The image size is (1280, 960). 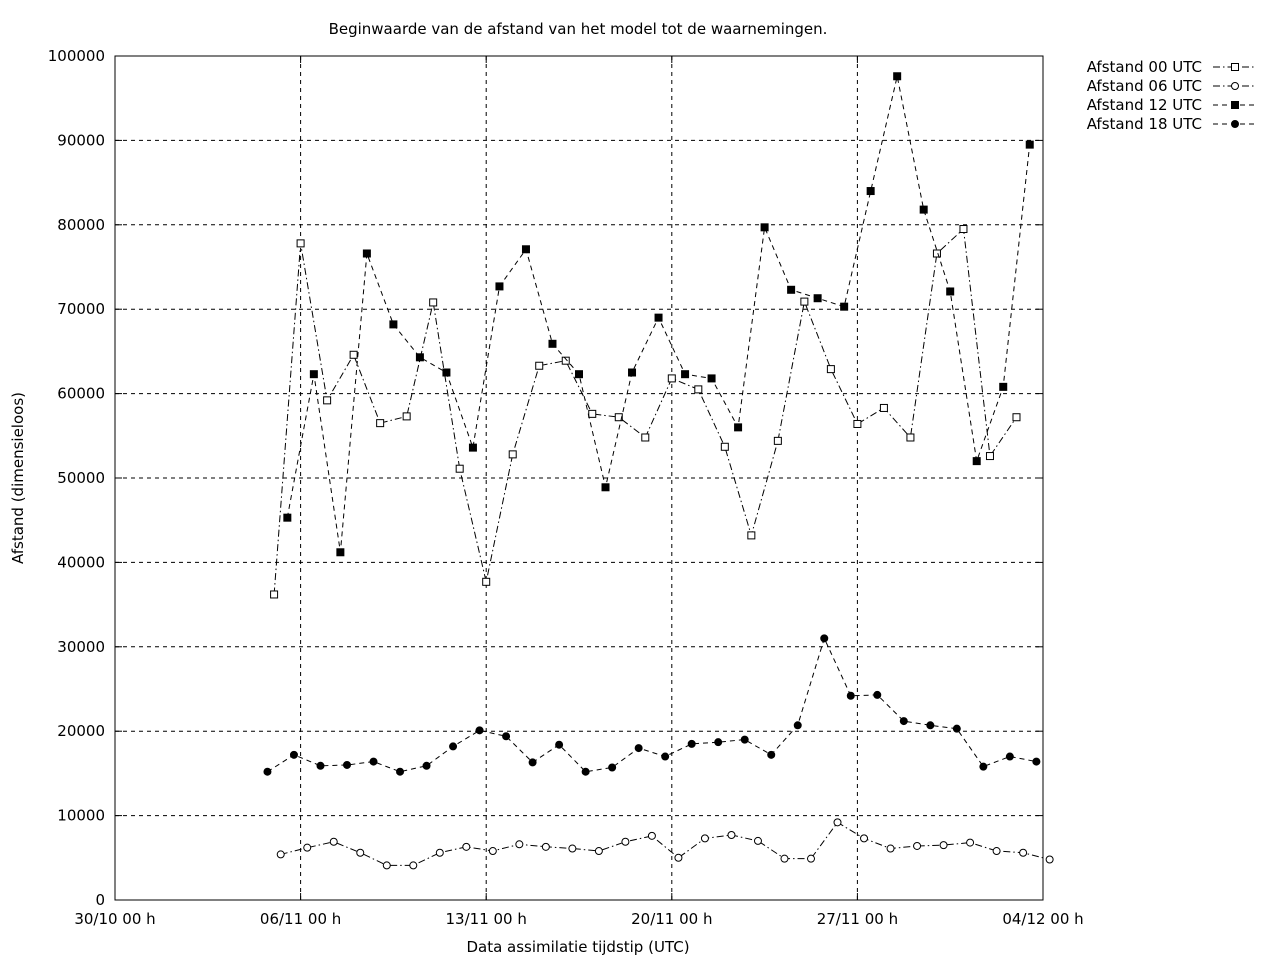 What do you see at coordinates (76, 56) in the screenshot?
I see `y-tick-label: 100000` at bounding box center [76, 56].